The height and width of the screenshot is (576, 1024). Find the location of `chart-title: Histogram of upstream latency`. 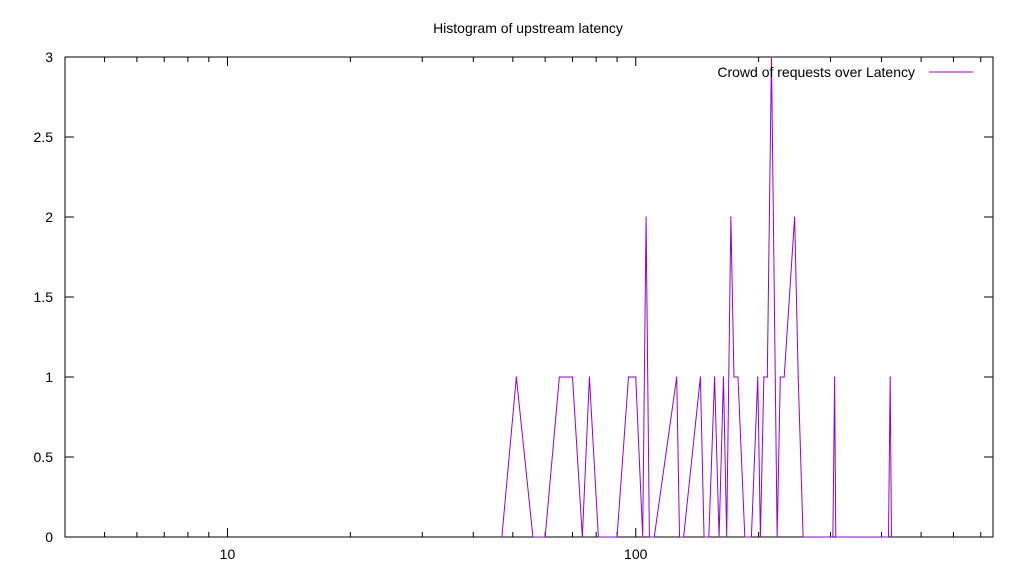

chart-title: Histogram of upstream latency is located at coordinates (528, 28).